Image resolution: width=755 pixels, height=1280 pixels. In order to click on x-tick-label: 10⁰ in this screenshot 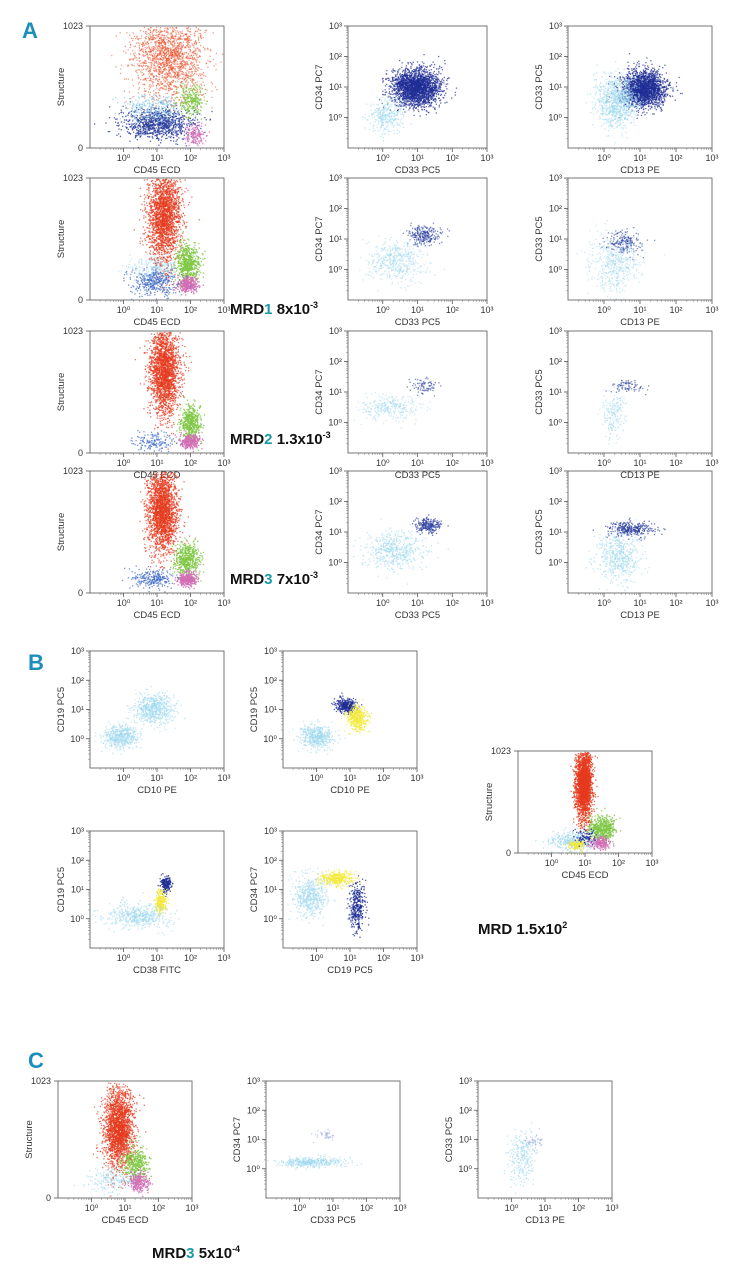, I will do `click(124, 158)`.